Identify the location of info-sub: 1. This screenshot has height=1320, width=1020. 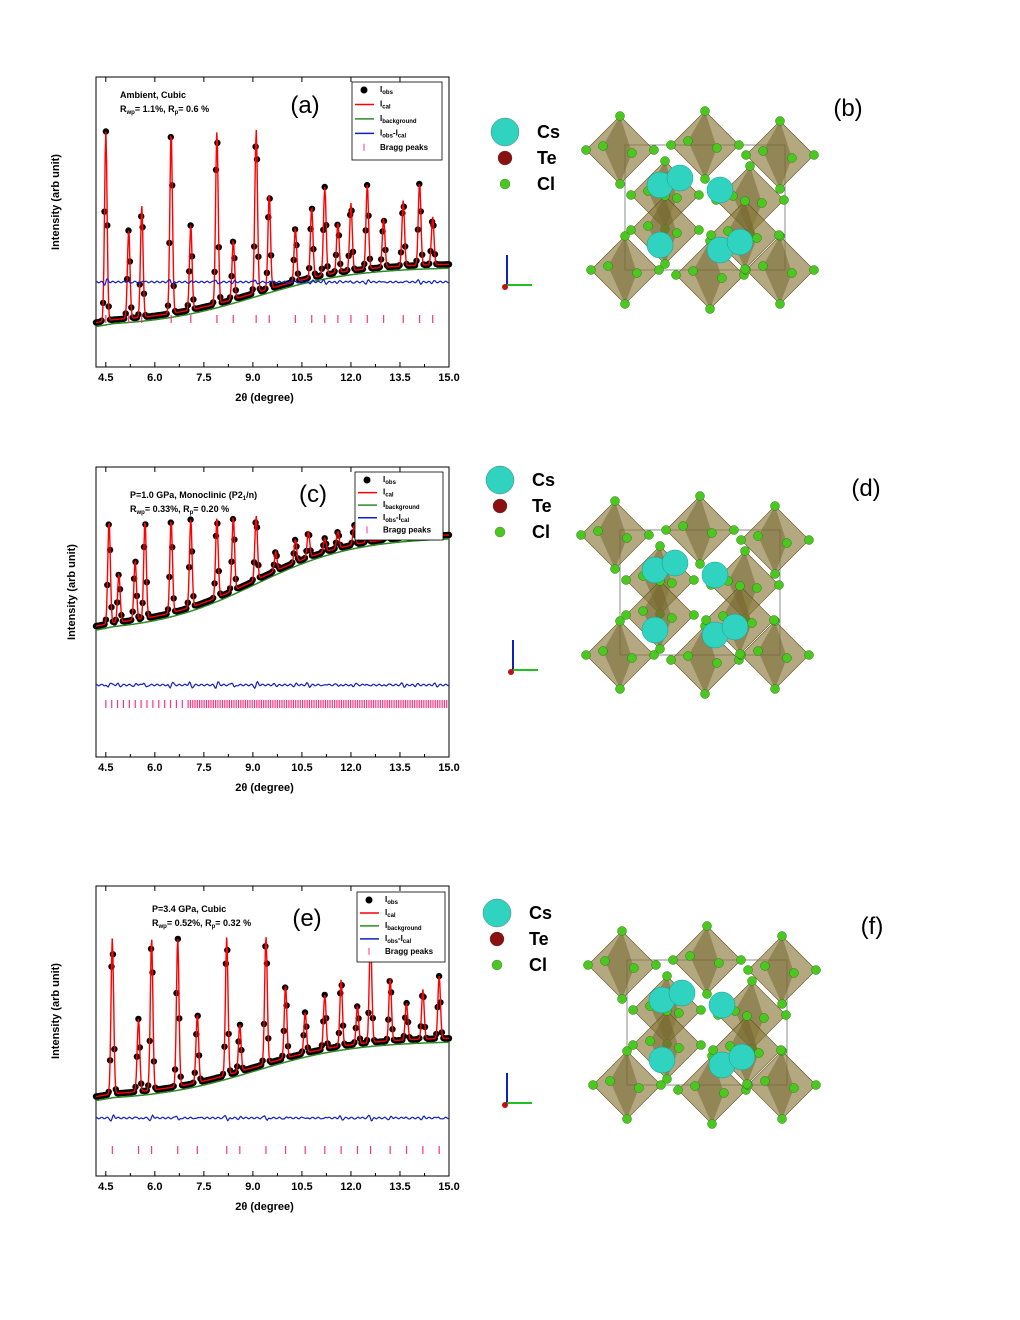
(245, 499).